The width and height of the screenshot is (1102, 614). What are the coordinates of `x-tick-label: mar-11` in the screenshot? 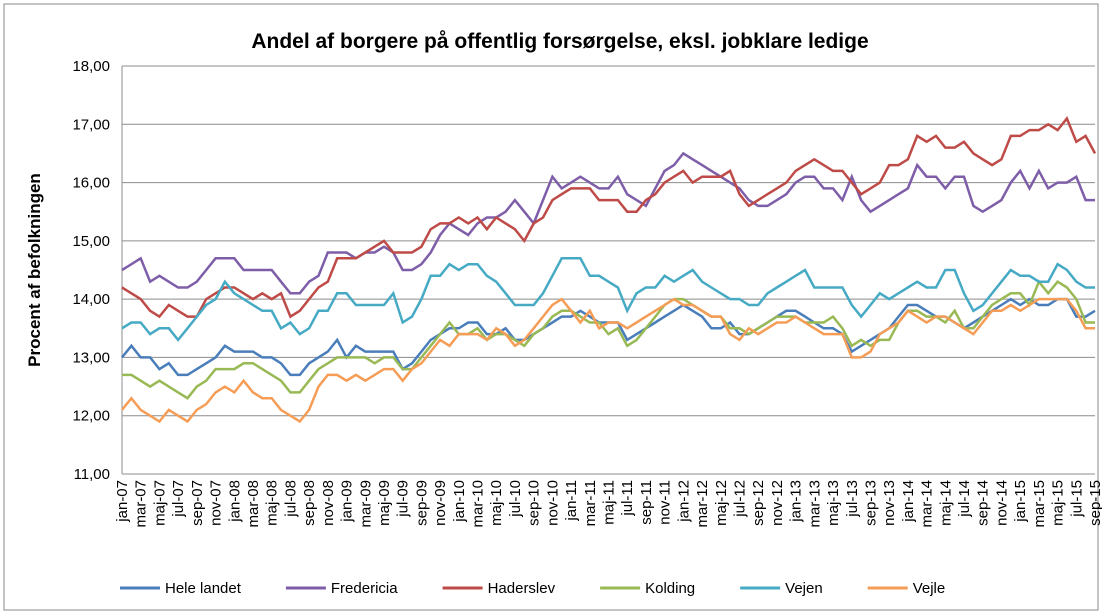 It's located at (590, 503).